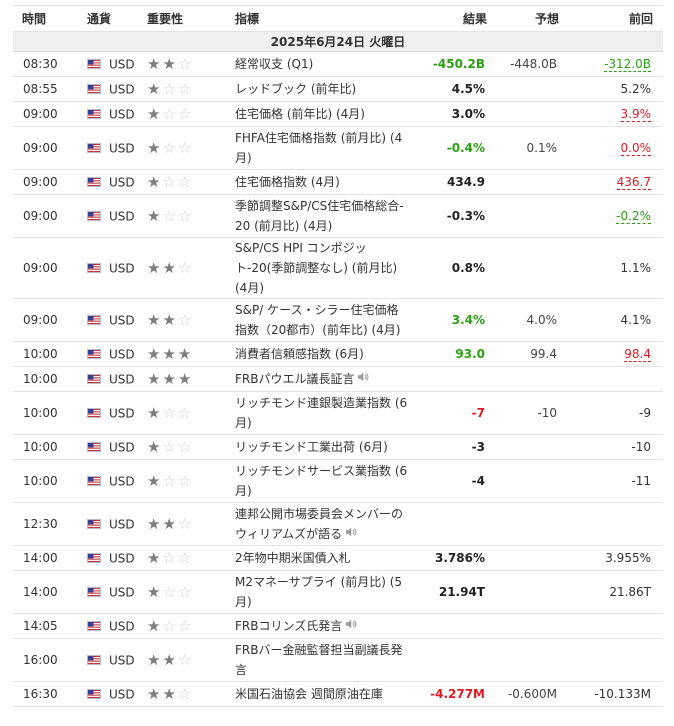  I want to click on event-time: 10:00, so click(46, 447).